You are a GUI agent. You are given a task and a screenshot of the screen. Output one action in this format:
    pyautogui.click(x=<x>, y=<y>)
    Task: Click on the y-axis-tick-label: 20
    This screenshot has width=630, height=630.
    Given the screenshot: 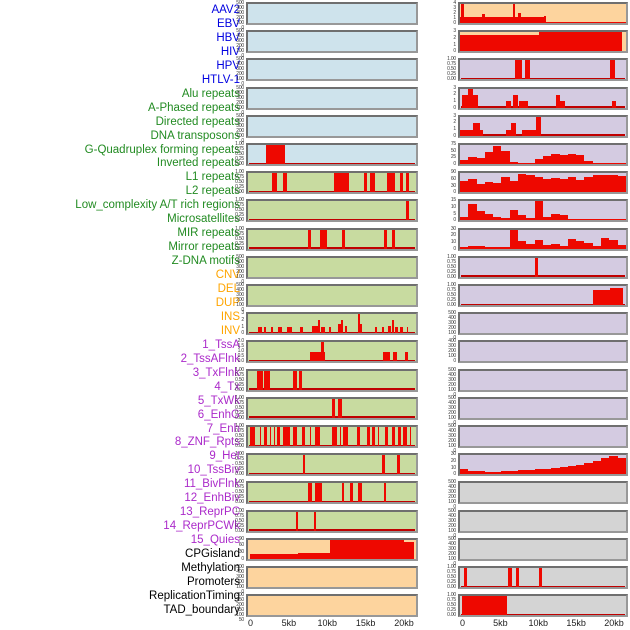 What is the action you would take?
    pyautogui.click(x=453, y=460)
    